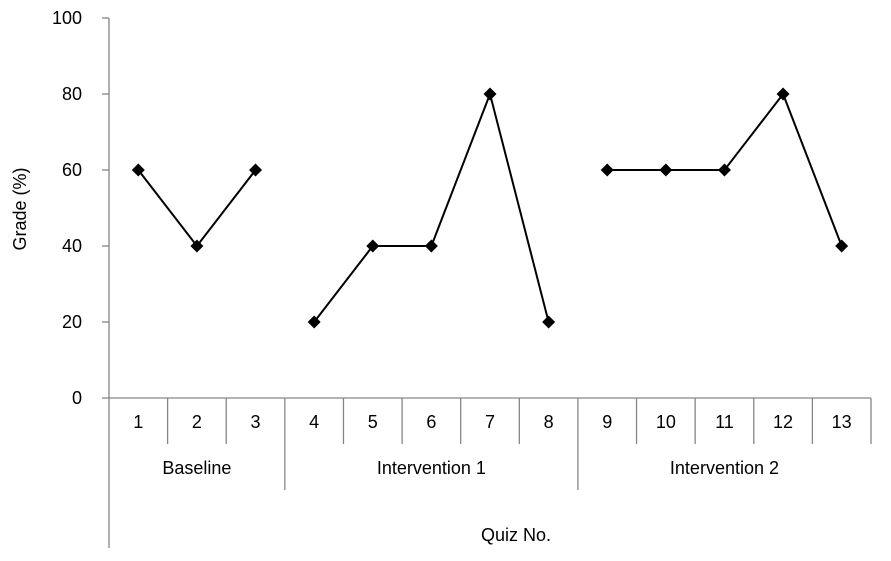 The width and height of the screenshot is (891, 561). Describe the element at coordinates (724, 468) in the screenshot. I see `phase-label: Intervention 2` at that location.